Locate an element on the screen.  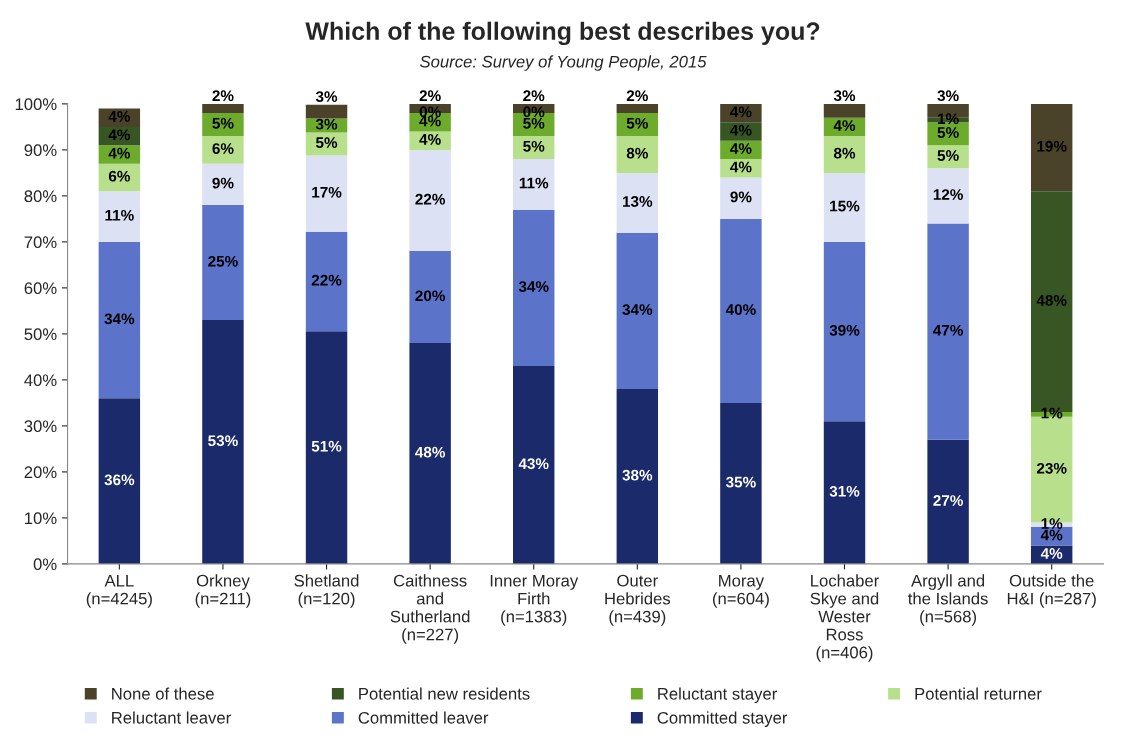
data-label: 13% is located at coordinates (637, 201).